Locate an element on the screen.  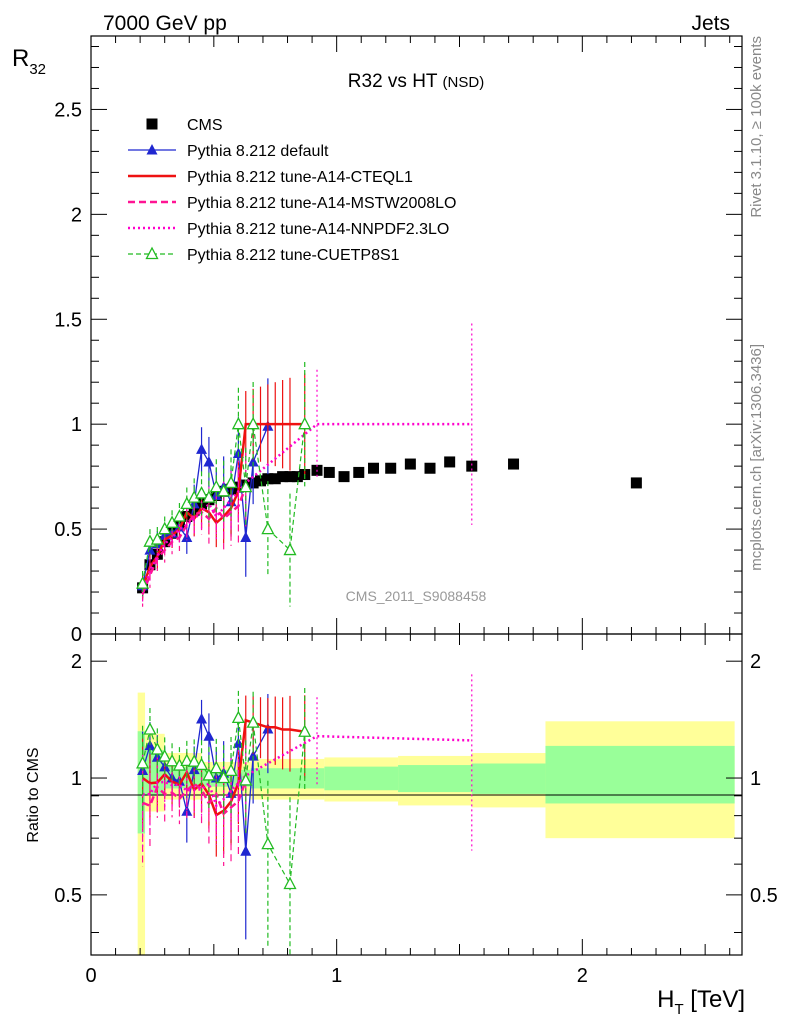
x-axis-symbol: H is located at coordinates (665, 999).